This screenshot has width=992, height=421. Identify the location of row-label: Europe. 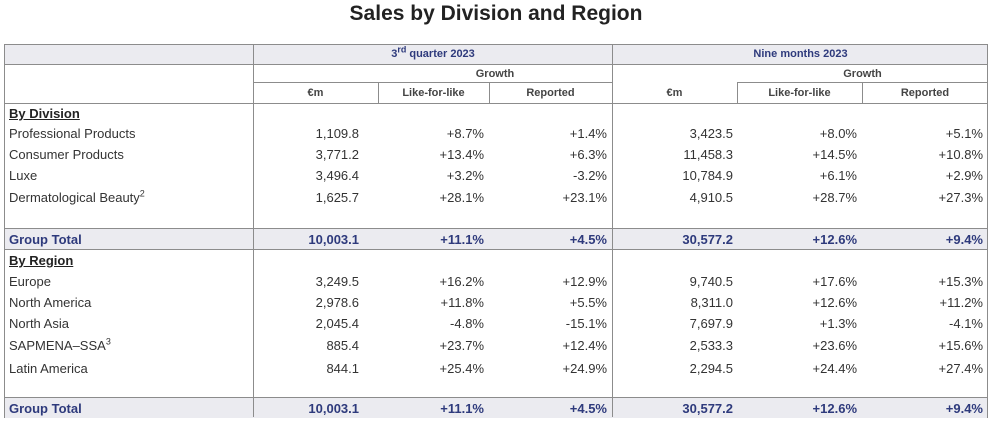
(30, 281).